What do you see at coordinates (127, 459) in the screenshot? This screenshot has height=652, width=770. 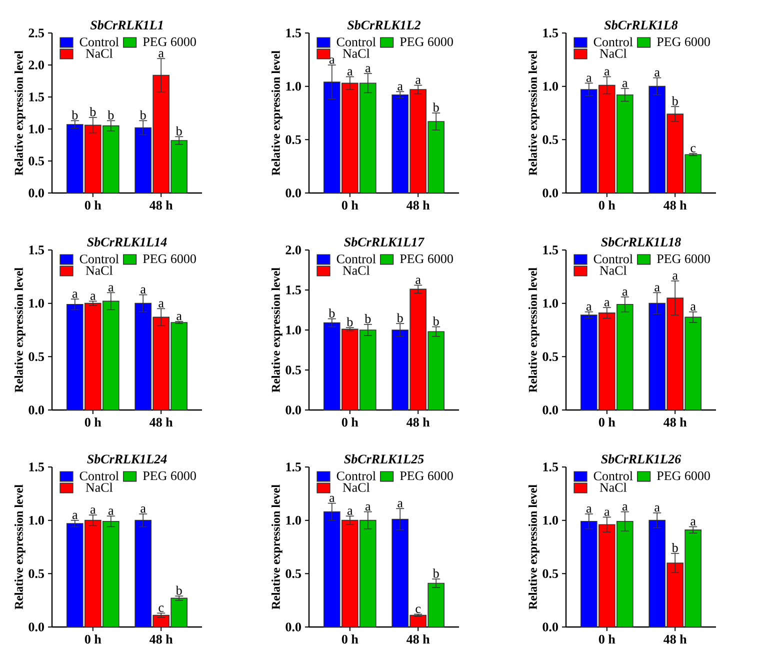 I see `chart-title: SbCrRLK1L24` at bounding box center [127, 459].